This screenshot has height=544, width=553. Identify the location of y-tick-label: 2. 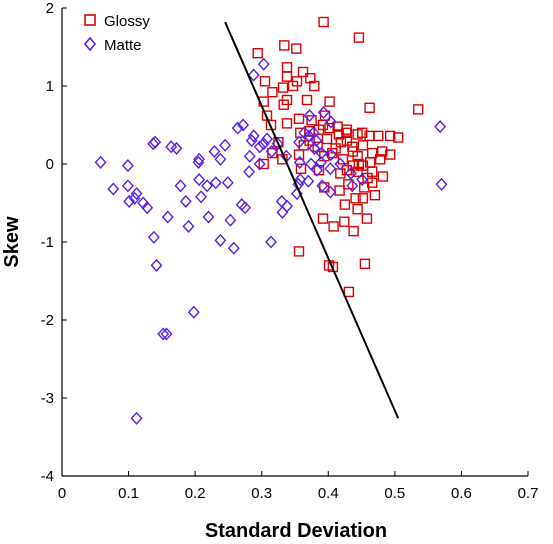
(50, 8).